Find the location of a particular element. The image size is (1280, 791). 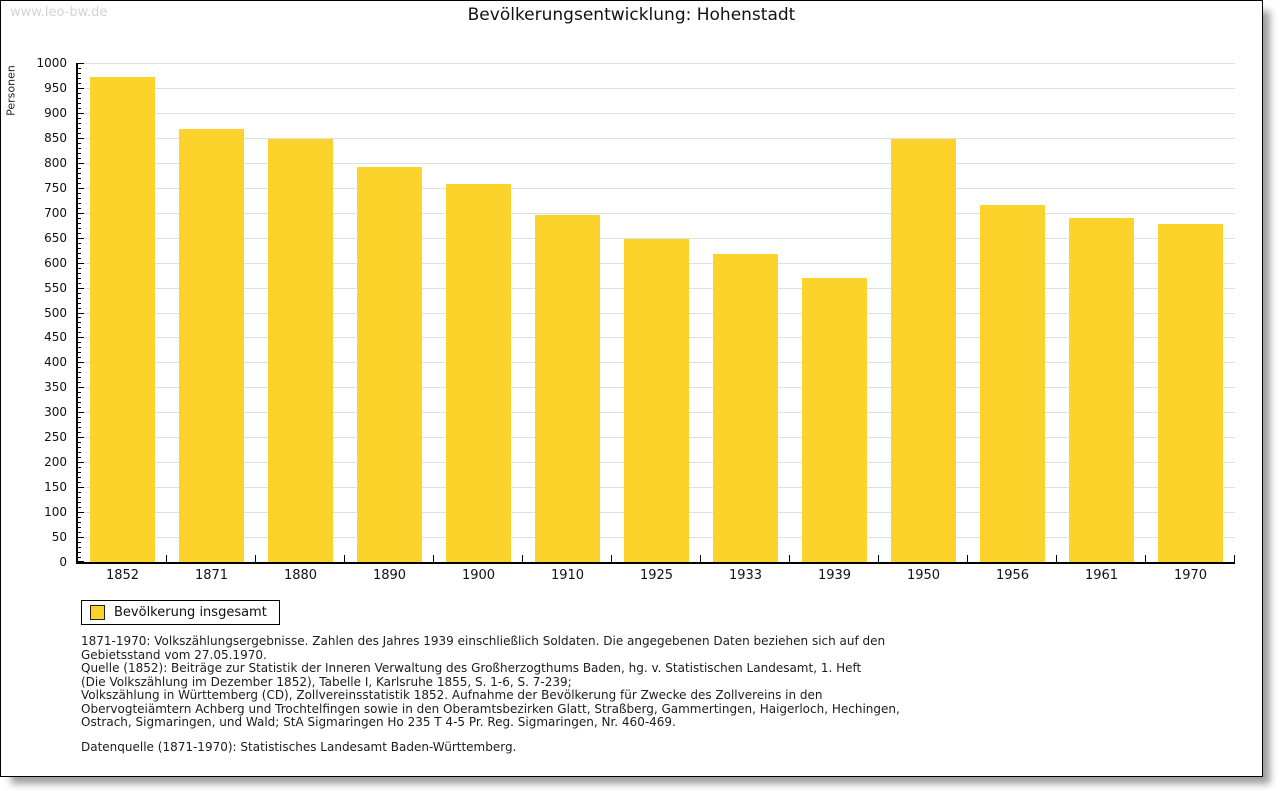

y-tick-label: 300 is located at coordinates (55, 412).